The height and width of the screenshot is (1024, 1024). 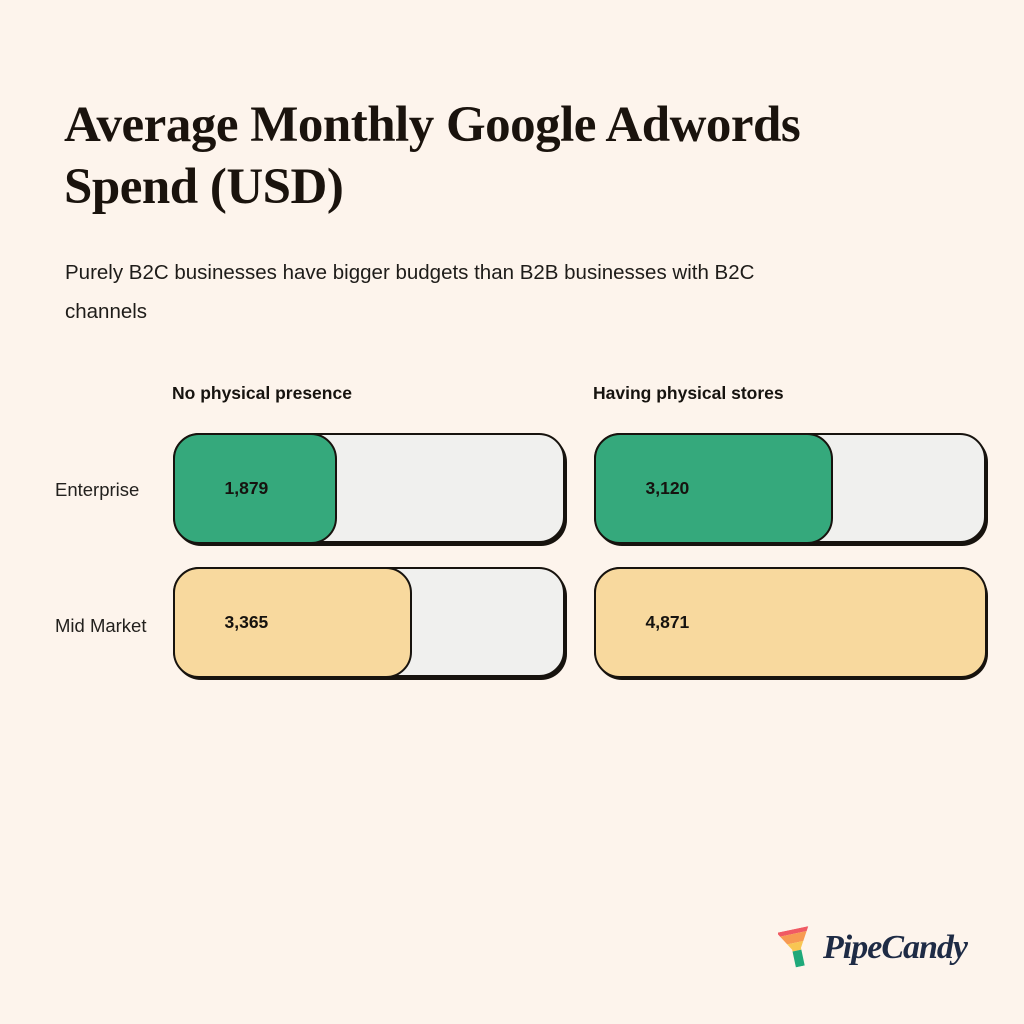 What do you see at coordinates (204, 187) in the screenshot?
I see `page-title-line-2: Spend (USD)` at bounding box center [204, 187].